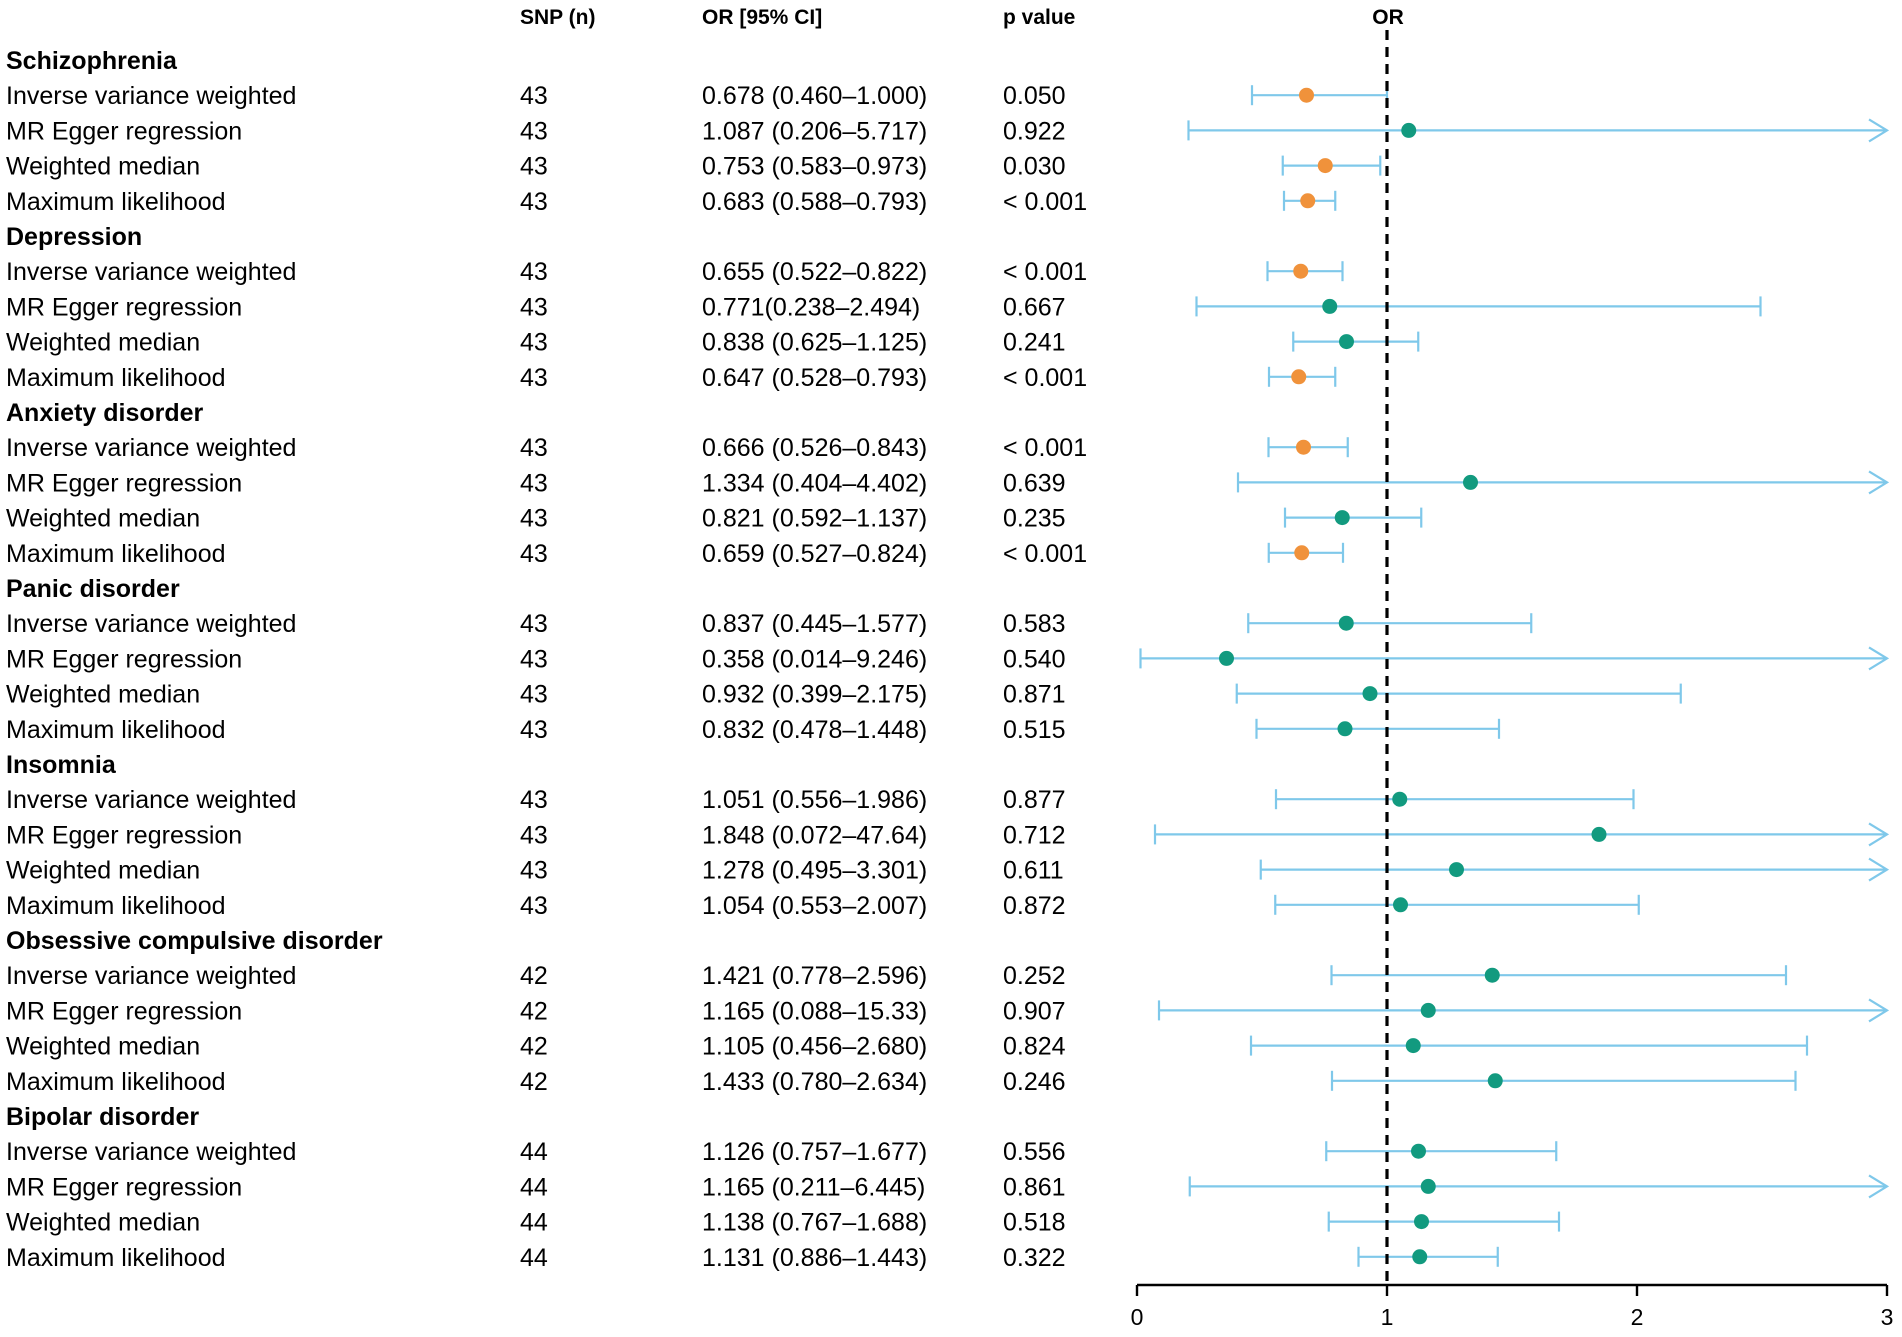 This screenshot has height=1337, width=1902. I want to click on x-tick-label: 2, so click(1637, 1317).